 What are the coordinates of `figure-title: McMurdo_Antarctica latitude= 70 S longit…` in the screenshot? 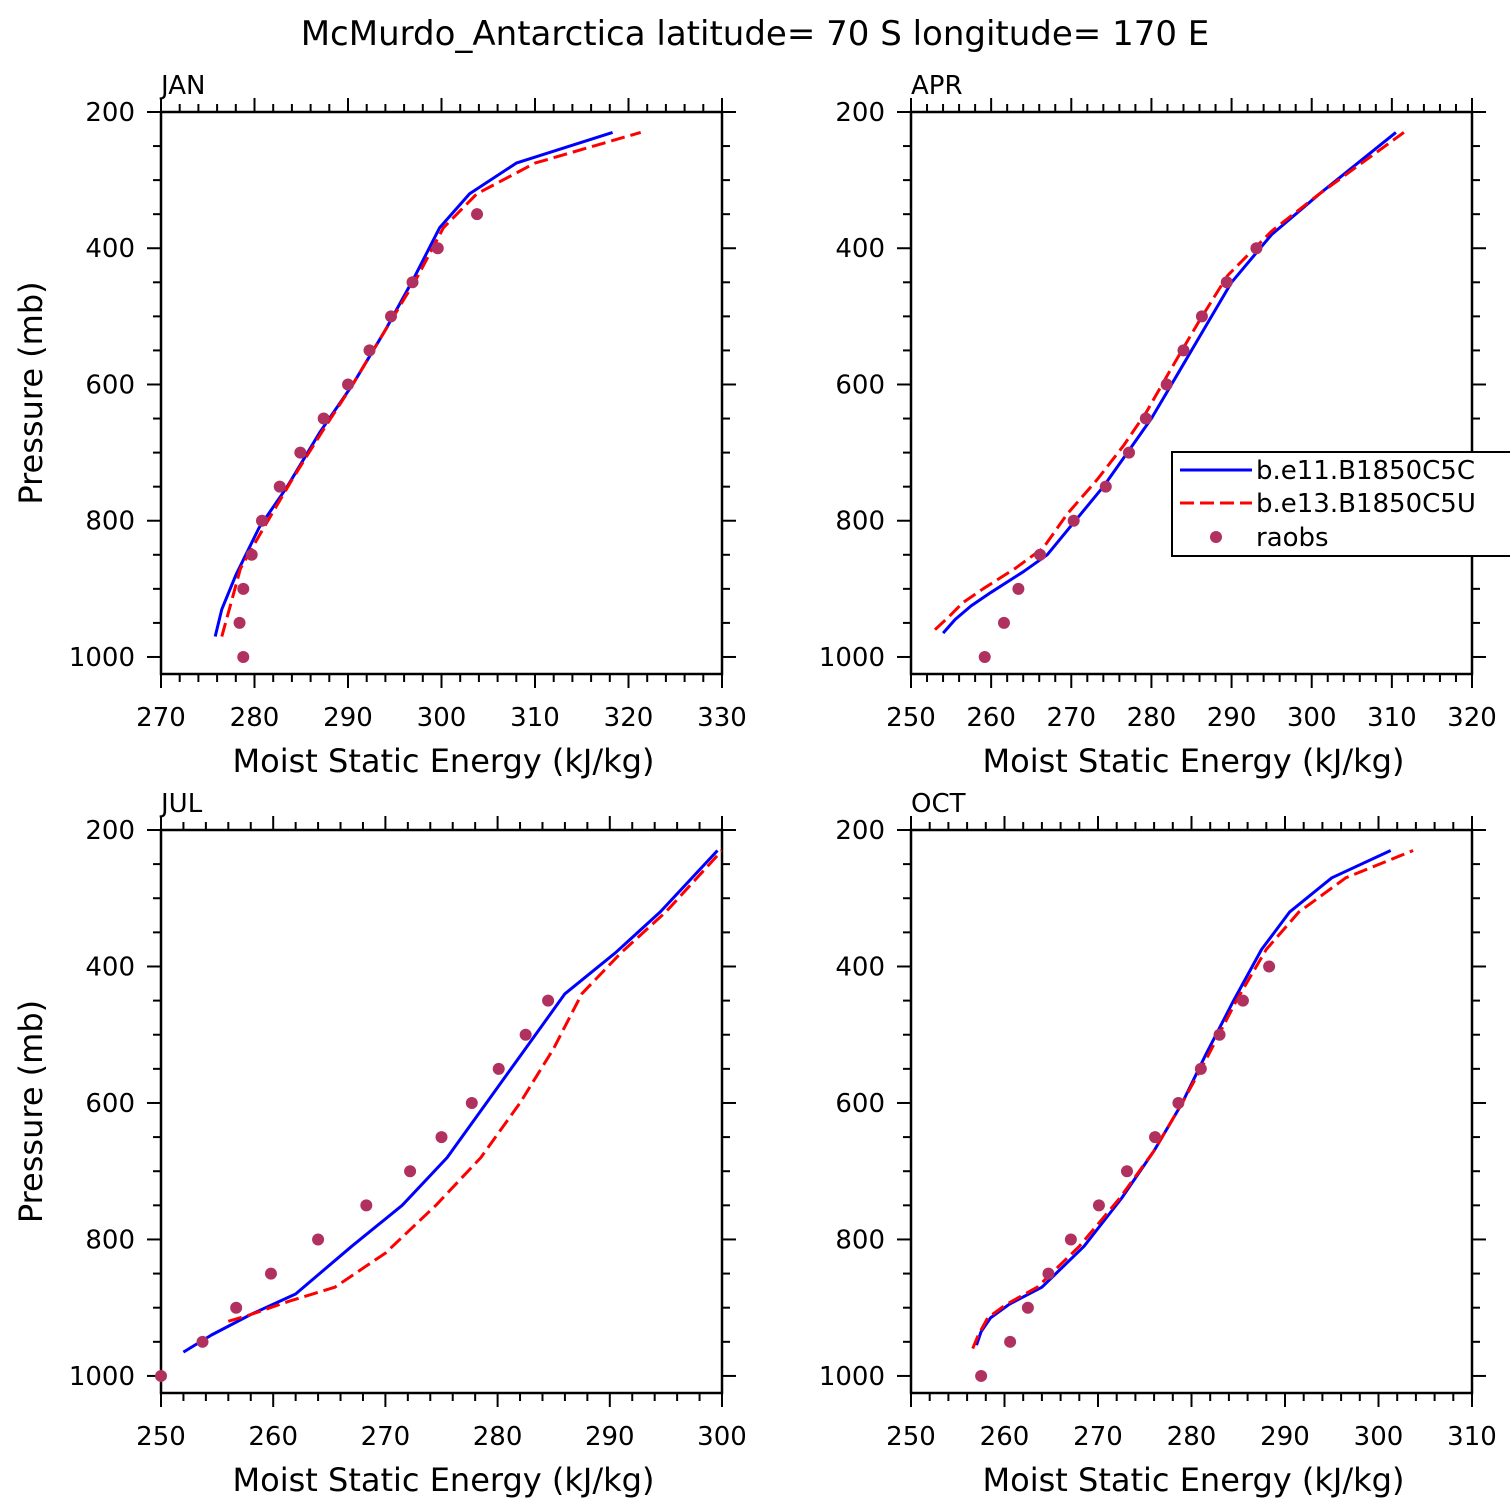 It's located at (755, 34).